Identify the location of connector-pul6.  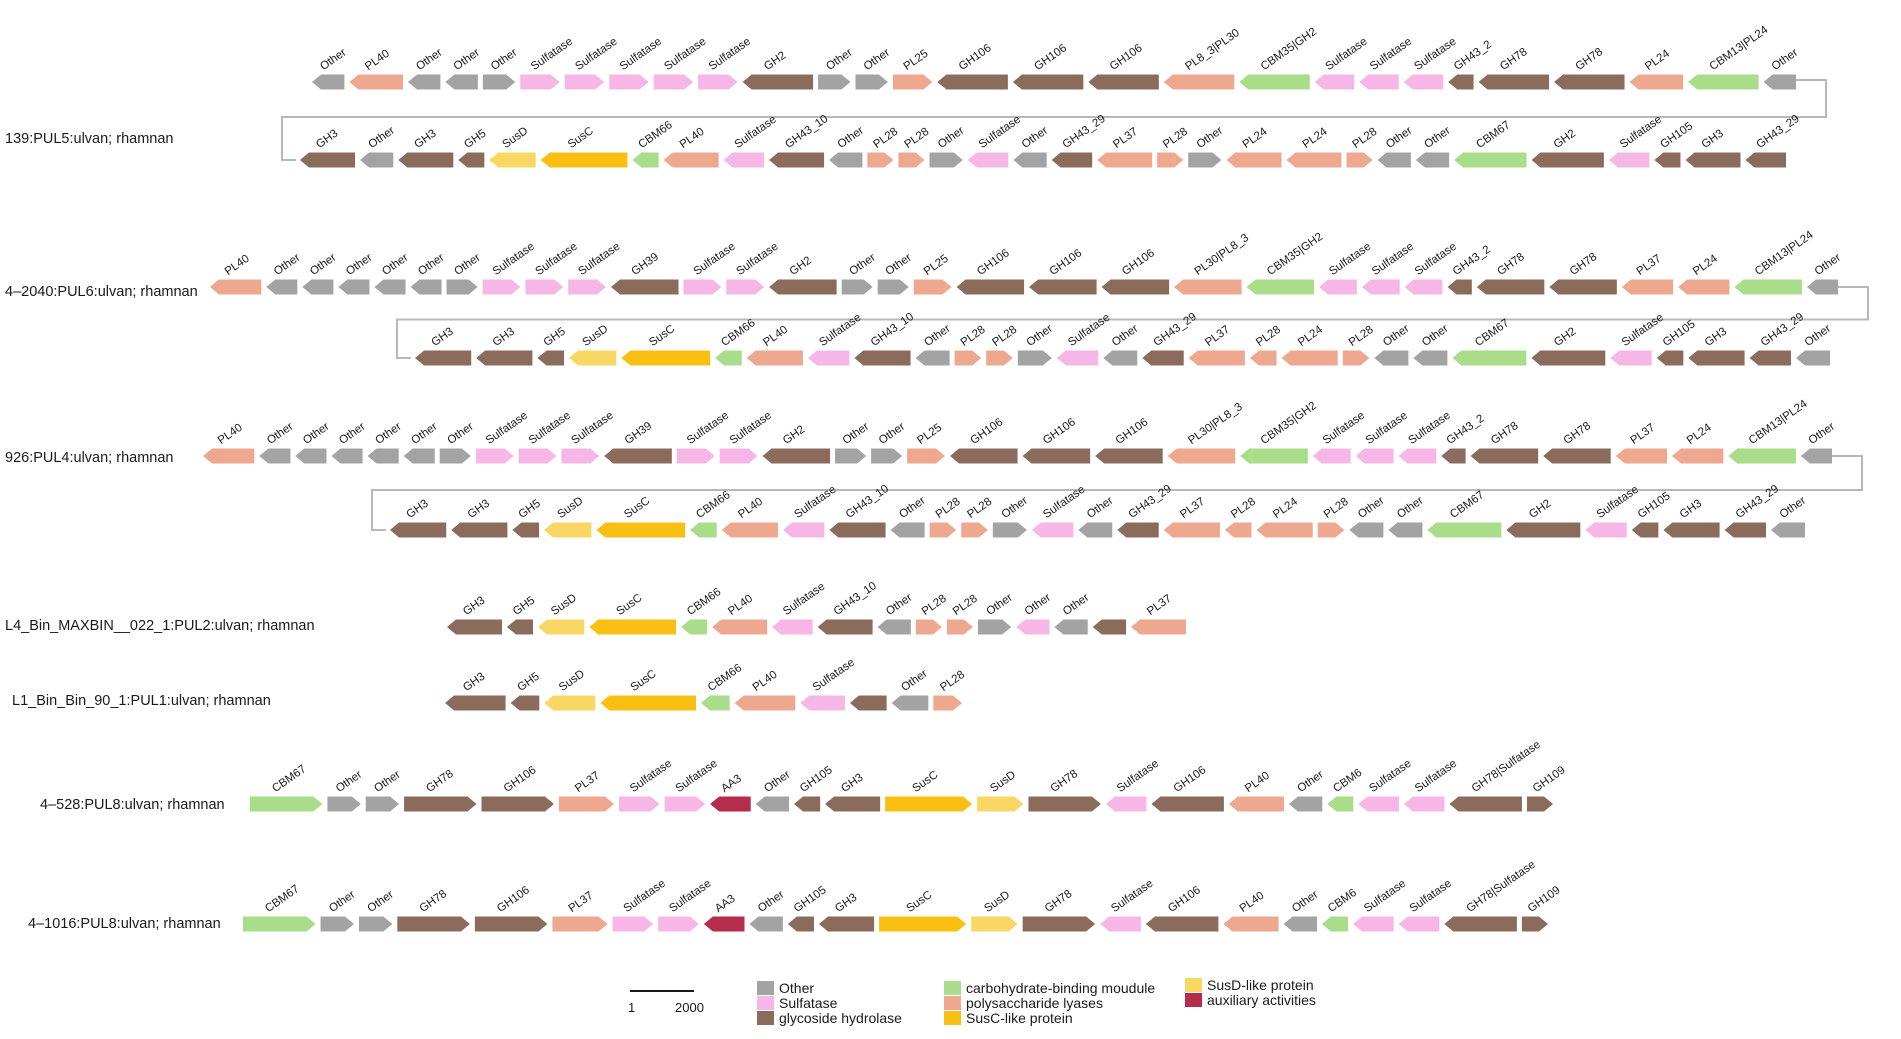
(1132, 322).